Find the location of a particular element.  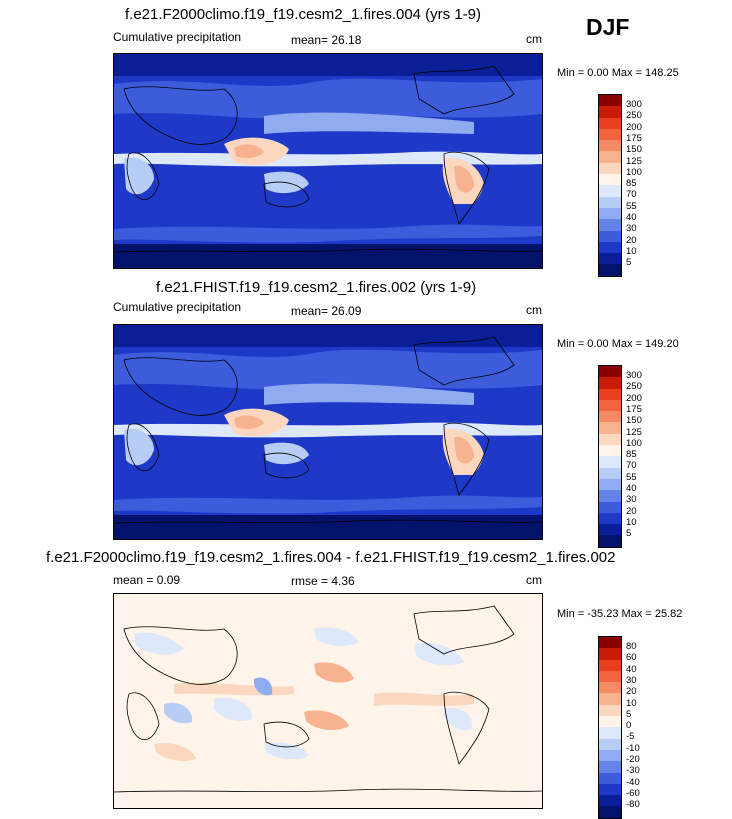

panel3-colorbar-tick: 30 is located at coordinates (631, 680).